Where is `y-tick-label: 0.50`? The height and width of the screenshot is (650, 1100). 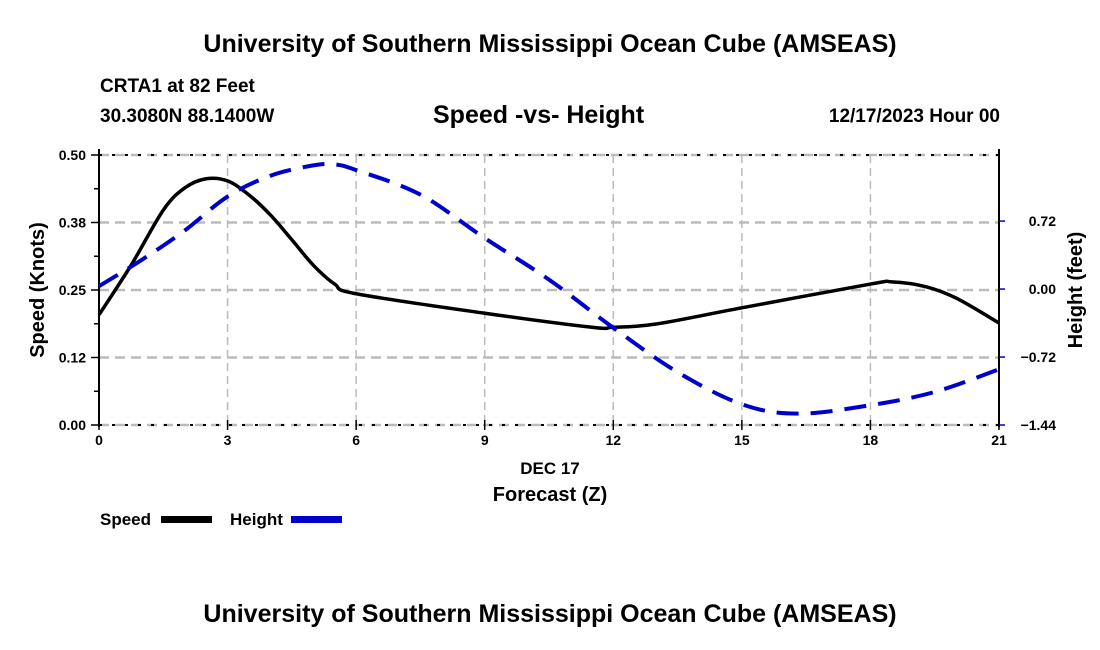 y-tick-label: 0.50 is located at coordinates (72, 155).